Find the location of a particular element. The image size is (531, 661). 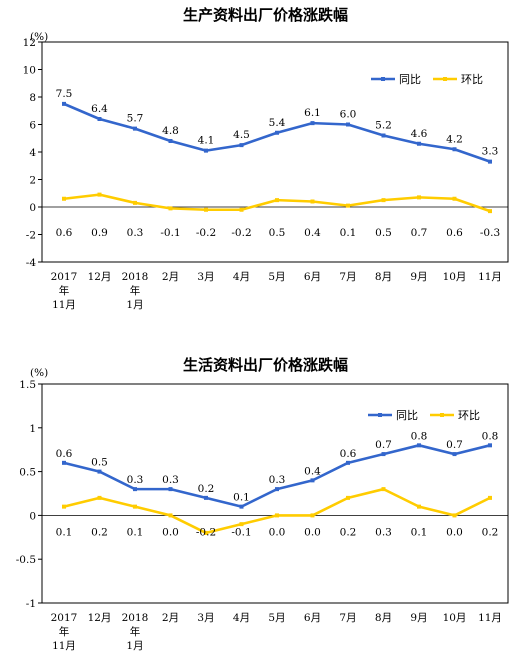

y-tick-label: 6 is located at coordinates (32, 126).